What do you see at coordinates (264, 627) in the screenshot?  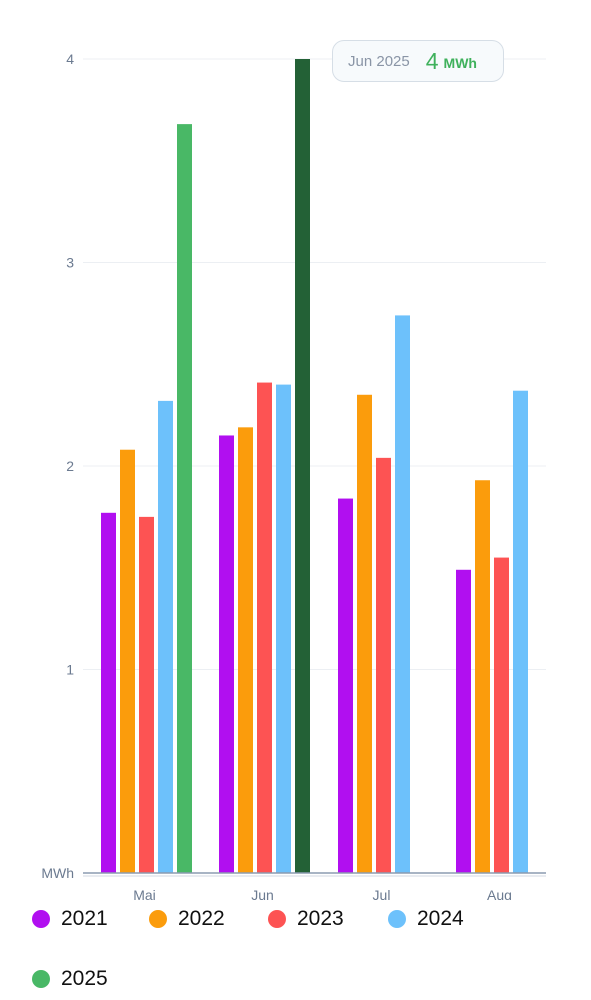 I see `bar-2023-jun` at bounding box center [264, 627].